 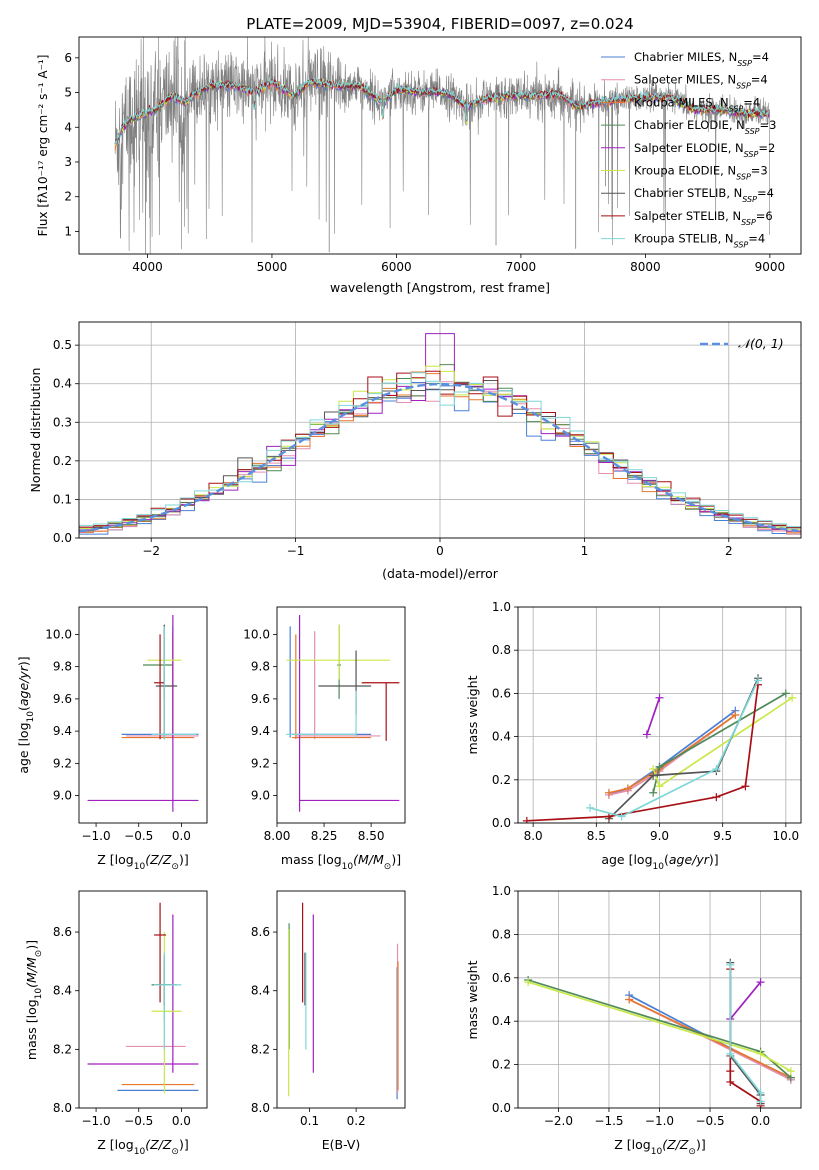 I want to click on legend-name: Chabrier STELIB, N, so click(x=688, y=193).